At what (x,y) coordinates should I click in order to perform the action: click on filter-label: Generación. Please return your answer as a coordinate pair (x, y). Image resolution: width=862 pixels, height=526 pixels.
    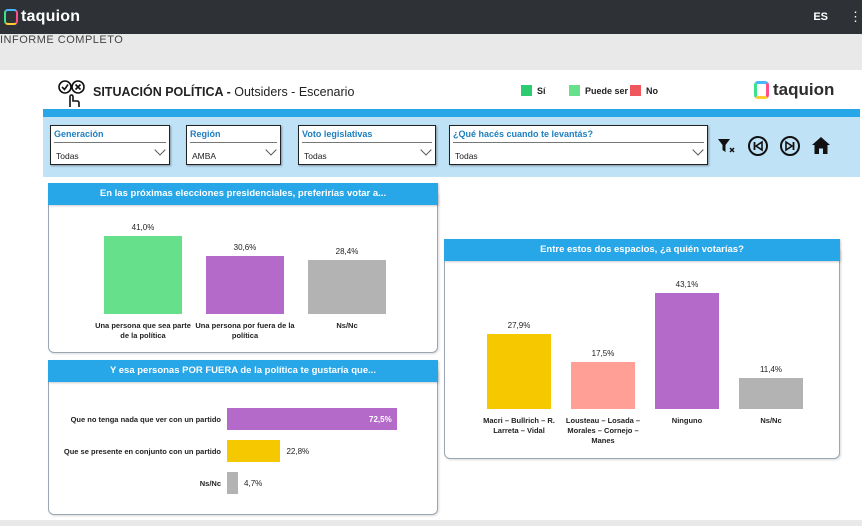
    Looking at the image, I should click on (79, 134).